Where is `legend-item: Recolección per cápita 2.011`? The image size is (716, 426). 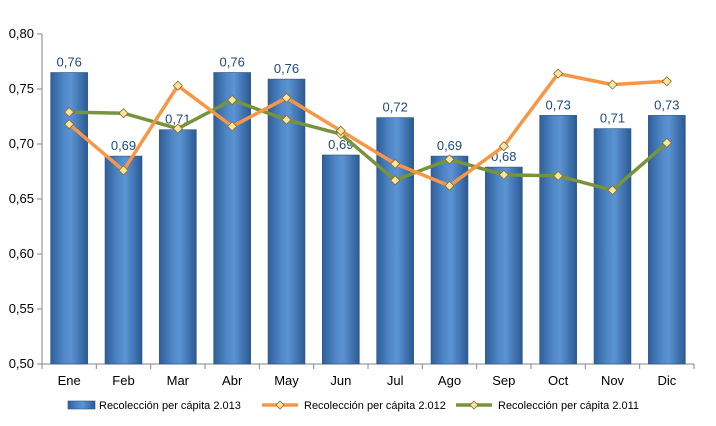
legend-item: Recolección per cápita 2.011 is located at coordinates (547, 406).